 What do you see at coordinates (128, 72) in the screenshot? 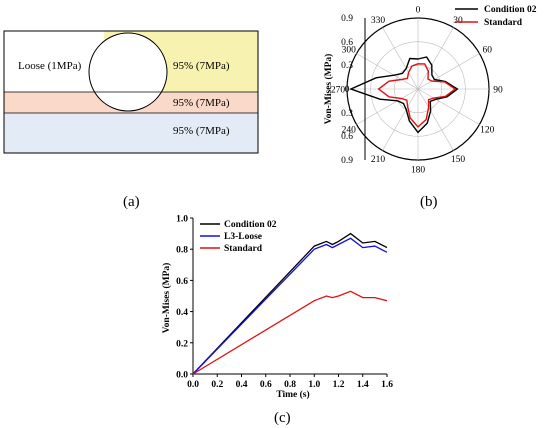
I see `loose-circle` at bounding box center [128, 72].